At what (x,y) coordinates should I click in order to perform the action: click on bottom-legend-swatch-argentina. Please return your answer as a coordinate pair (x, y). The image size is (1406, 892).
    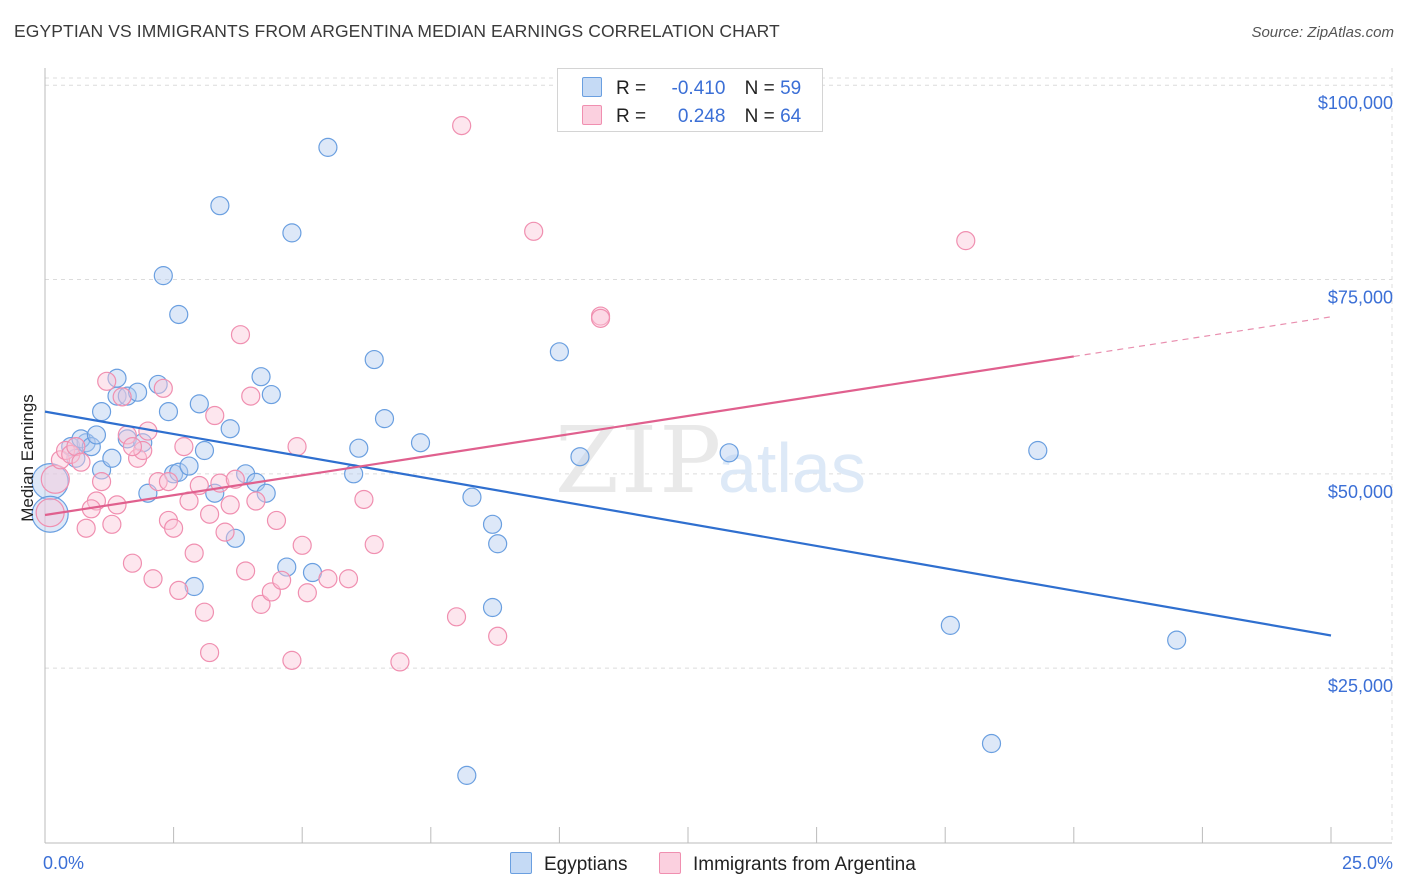
    Looking at the image, I should click on (670, 863).